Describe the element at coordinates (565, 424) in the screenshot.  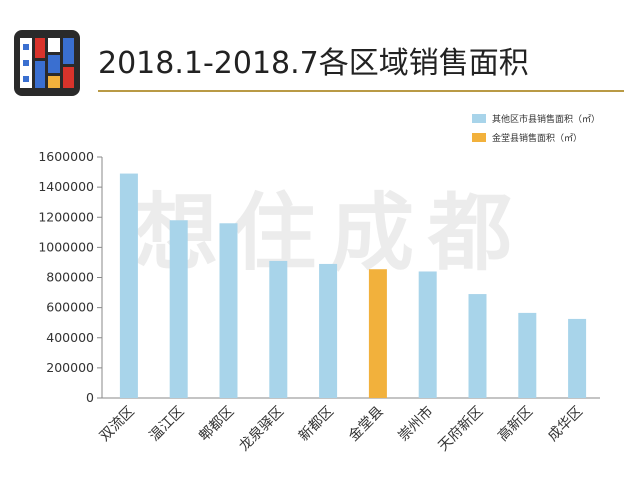
I see `x-tick-label: 成华区` at that location.